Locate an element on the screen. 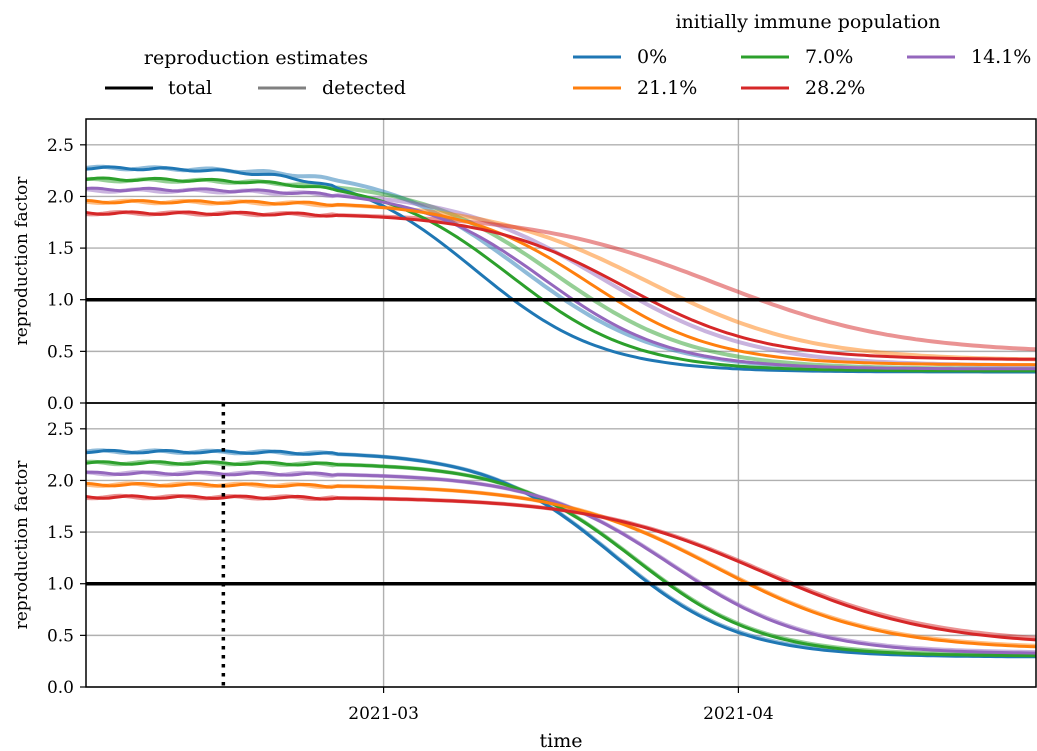  legend-label-0pct: 0% is located at coordinates (652, 57).